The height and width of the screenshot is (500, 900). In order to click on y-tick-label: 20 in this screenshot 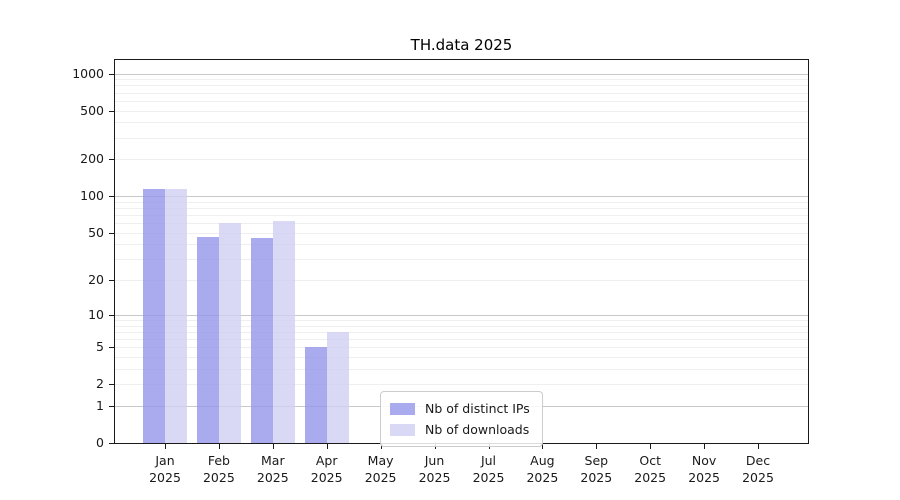, I will do `click(96, 280)`.